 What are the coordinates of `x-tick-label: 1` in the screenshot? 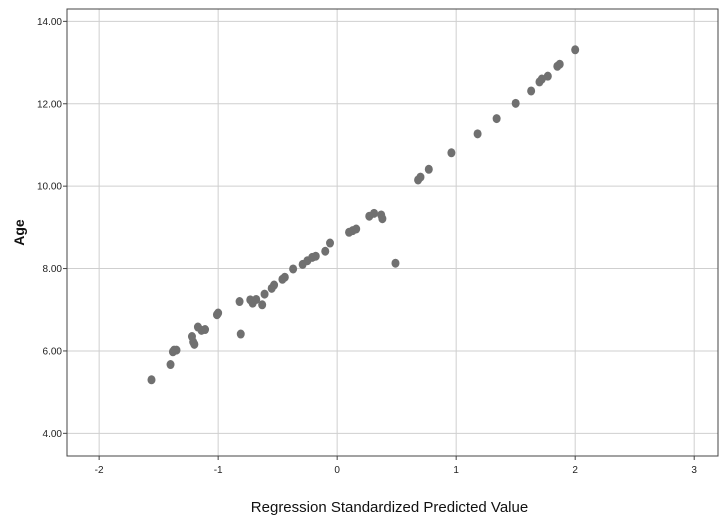 It's located at (456, 470).